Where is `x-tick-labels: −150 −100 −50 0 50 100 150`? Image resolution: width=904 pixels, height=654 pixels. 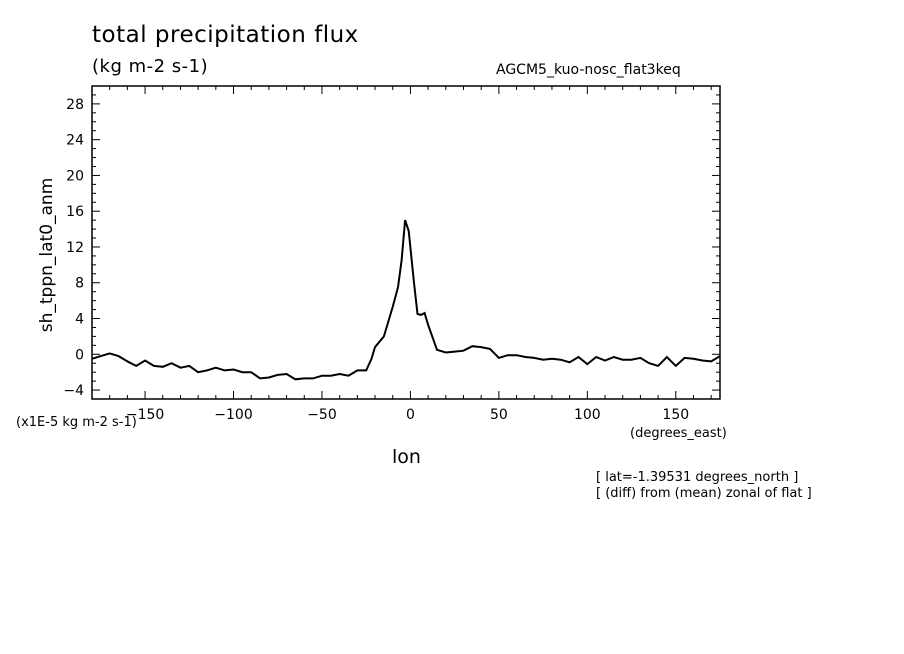 x-tick-labels: −150 −100 −50 0 50 100 150 is located at coordinates (407, 415).